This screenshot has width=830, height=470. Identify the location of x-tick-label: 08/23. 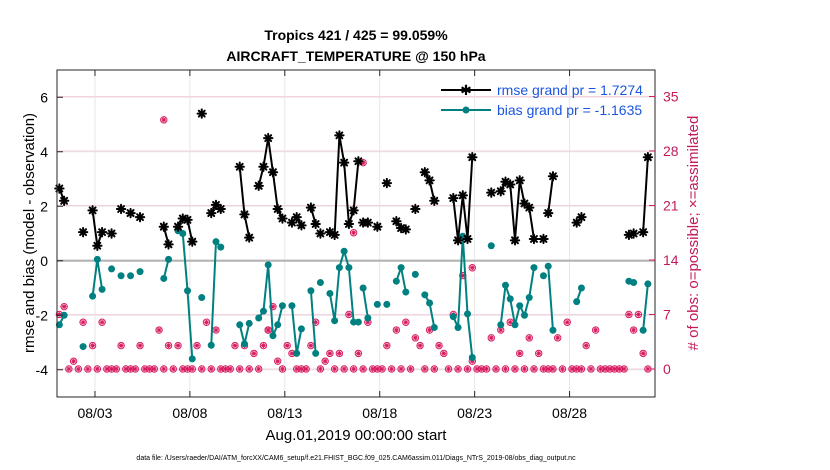
(474, 413).